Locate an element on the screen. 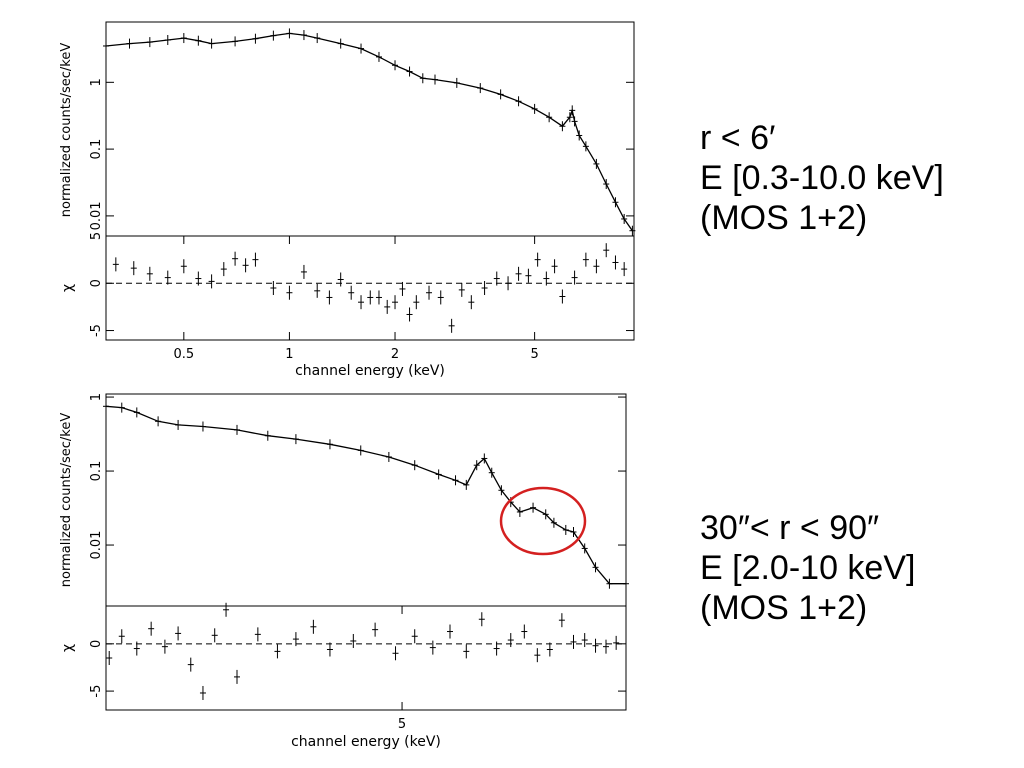  bottom-residuals-xlabel: channel energy (keV) is located at coordinates (366, 742).